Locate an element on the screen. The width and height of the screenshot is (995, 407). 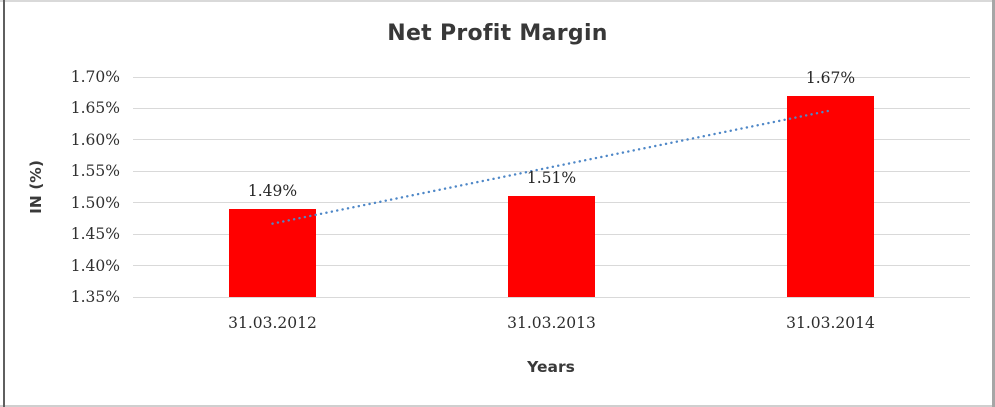
x-tick-label: 31.03.2013 is located at coordinates (551, 323).